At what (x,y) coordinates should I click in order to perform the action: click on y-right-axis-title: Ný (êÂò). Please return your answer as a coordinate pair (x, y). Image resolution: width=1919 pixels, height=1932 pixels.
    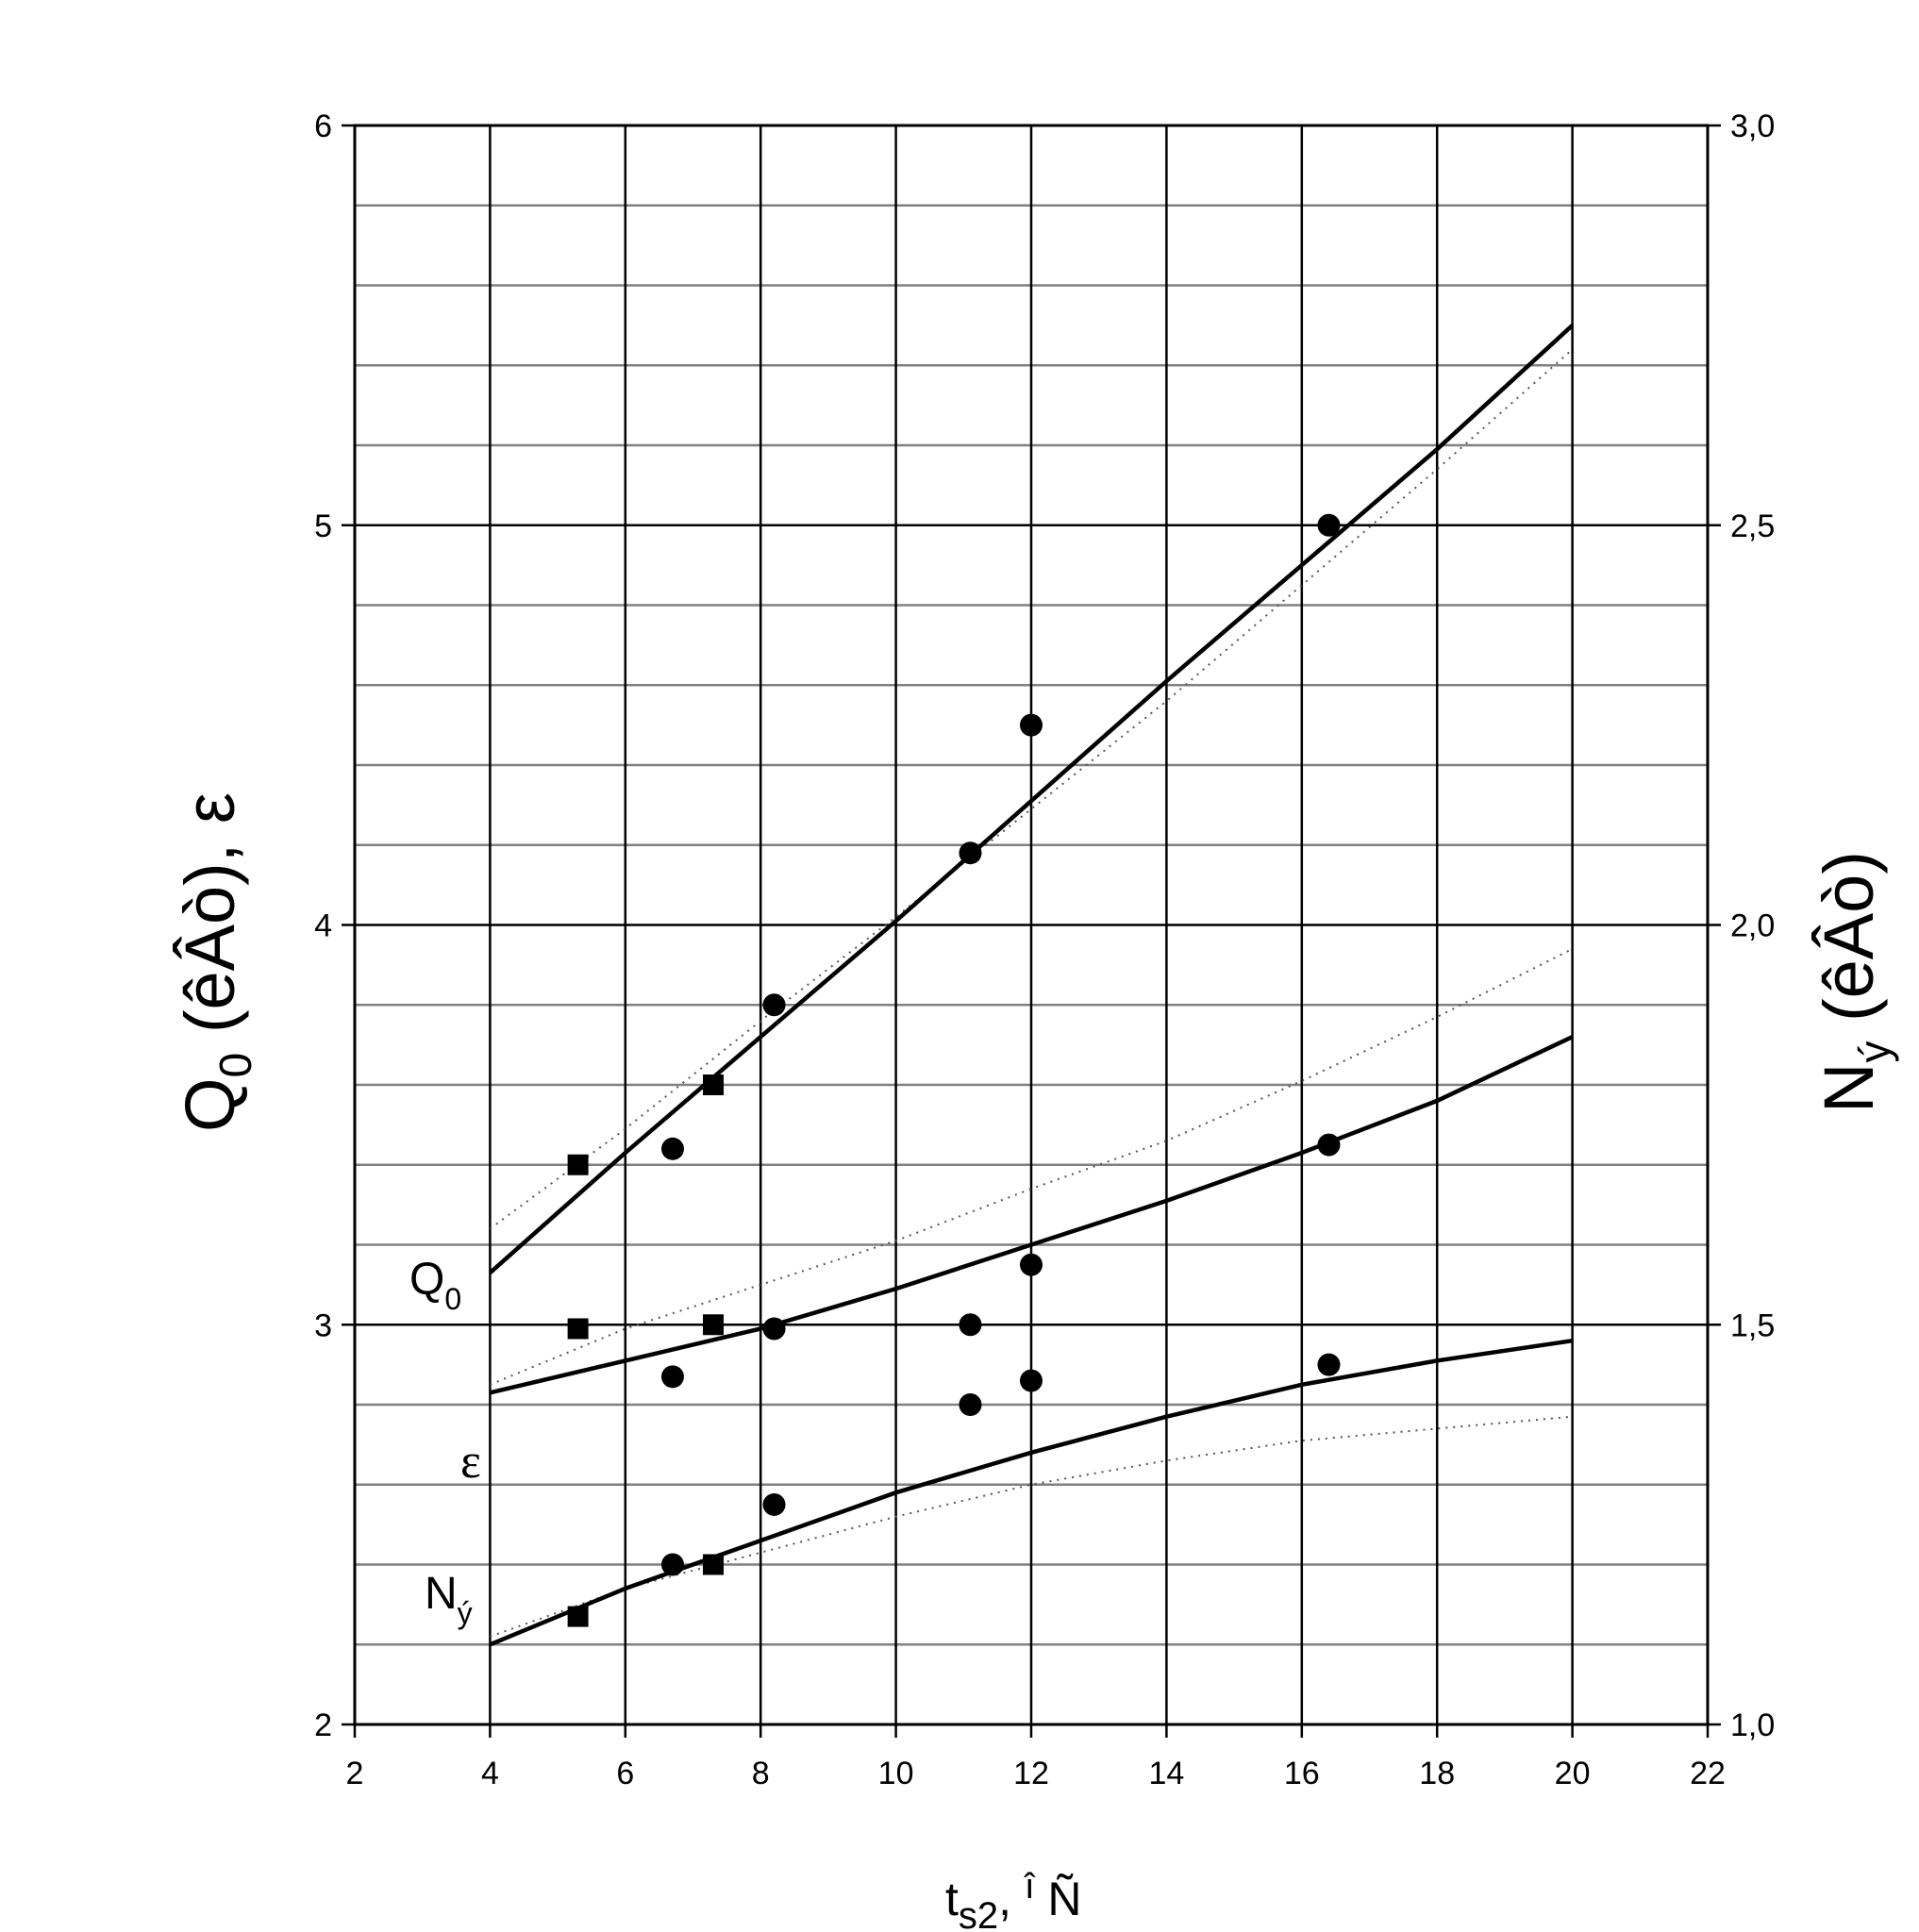
    Looking at the image, I should click on (1854, 982).